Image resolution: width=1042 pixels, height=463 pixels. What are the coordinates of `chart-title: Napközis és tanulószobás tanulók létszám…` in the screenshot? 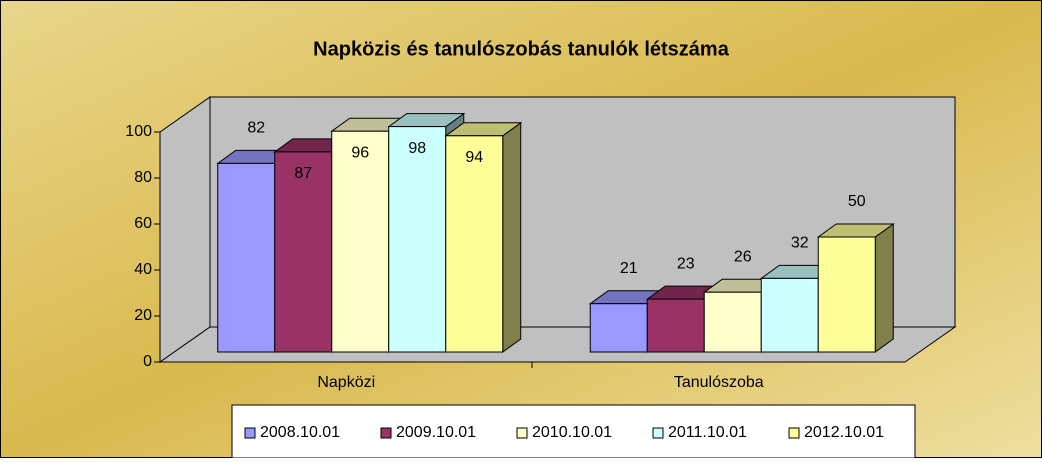 It's located at (521, 49).